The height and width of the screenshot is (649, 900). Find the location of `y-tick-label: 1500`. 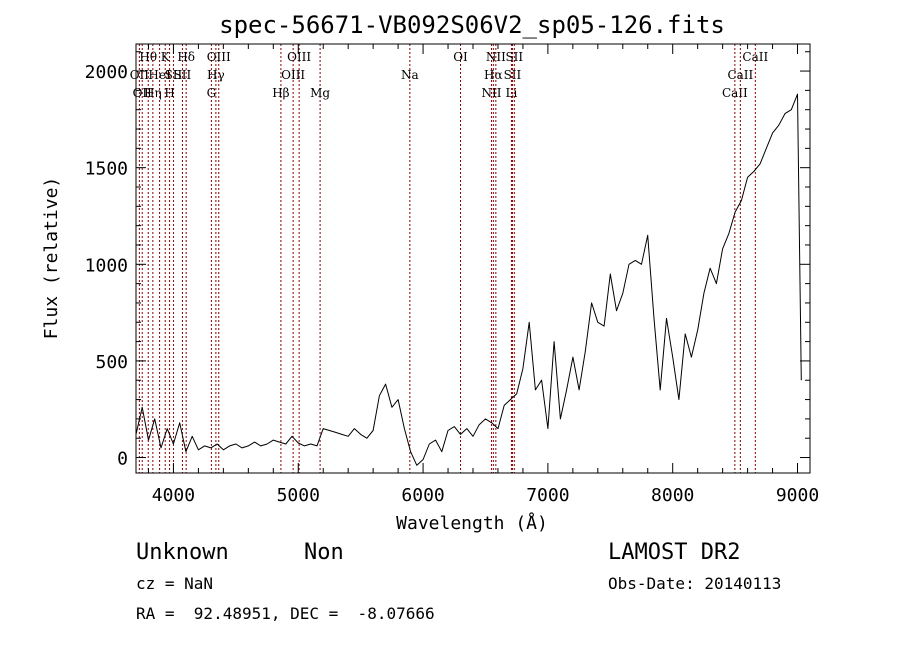

y-tick-label: 1500 is located at coordinates (106, 169).